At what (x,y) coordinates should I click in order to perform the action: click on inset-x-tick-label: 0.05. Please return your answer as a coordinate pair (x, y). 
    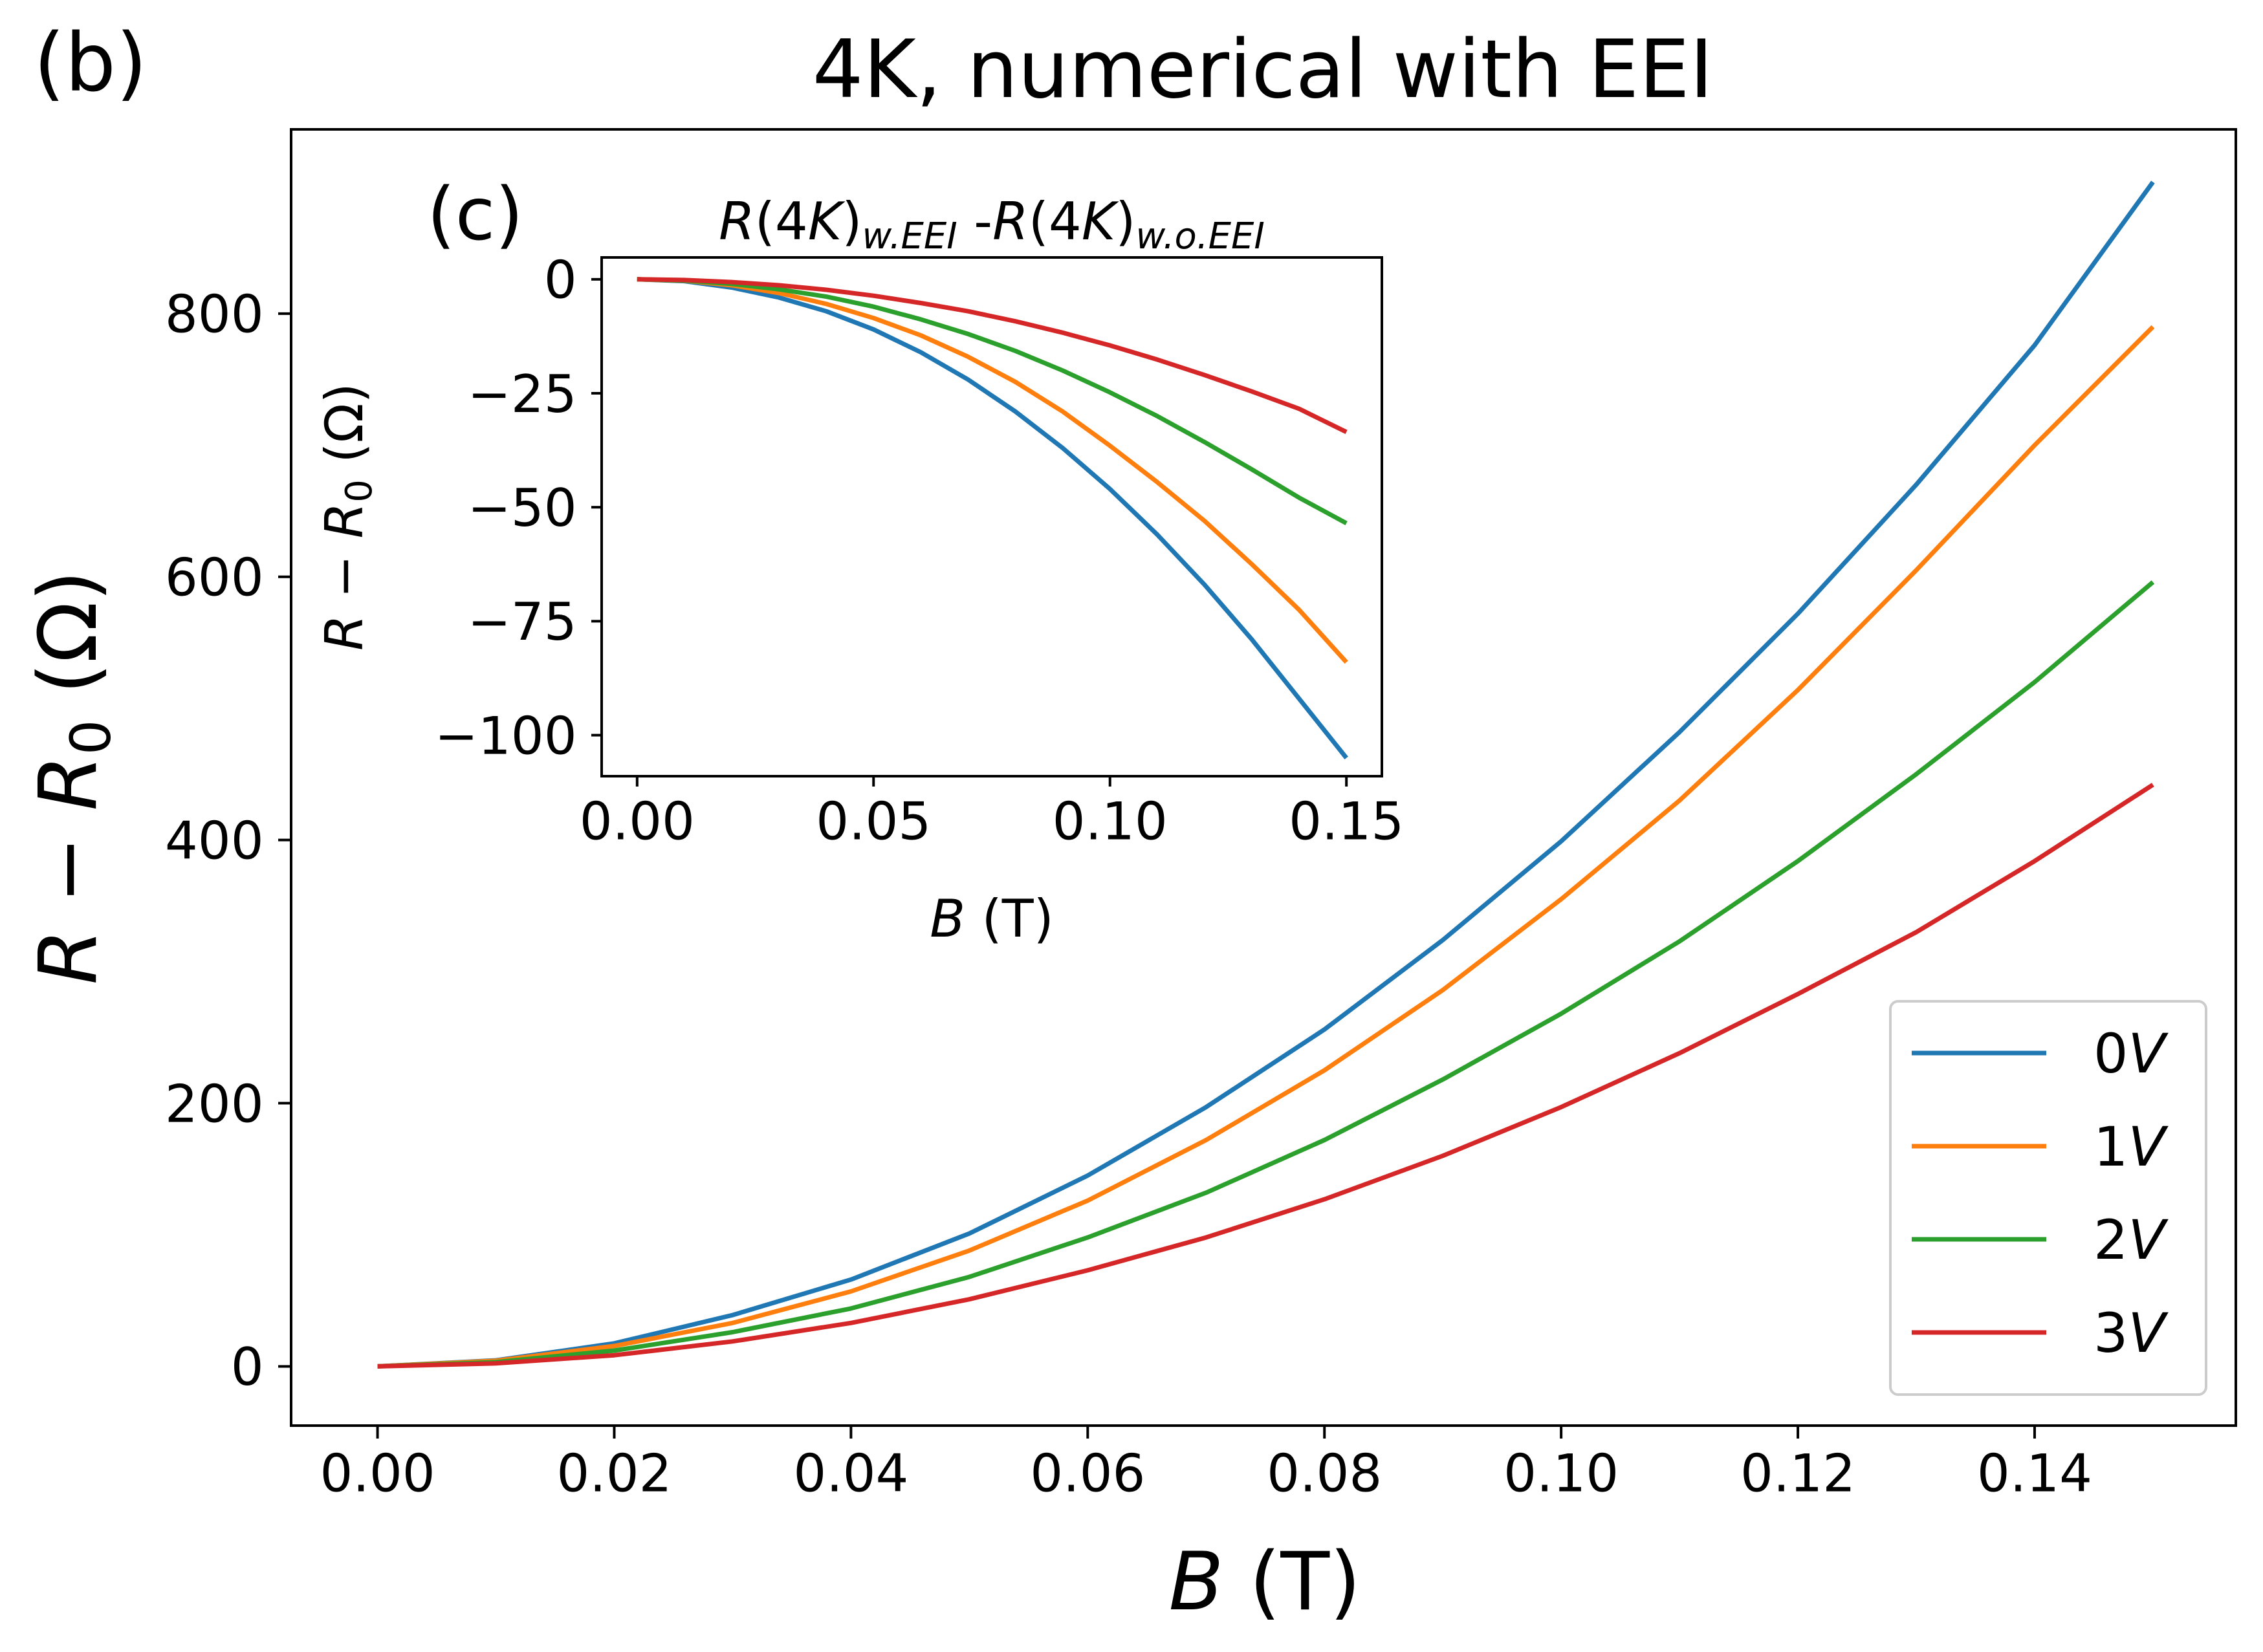
    Looking at the image, I should click on (874, 822).